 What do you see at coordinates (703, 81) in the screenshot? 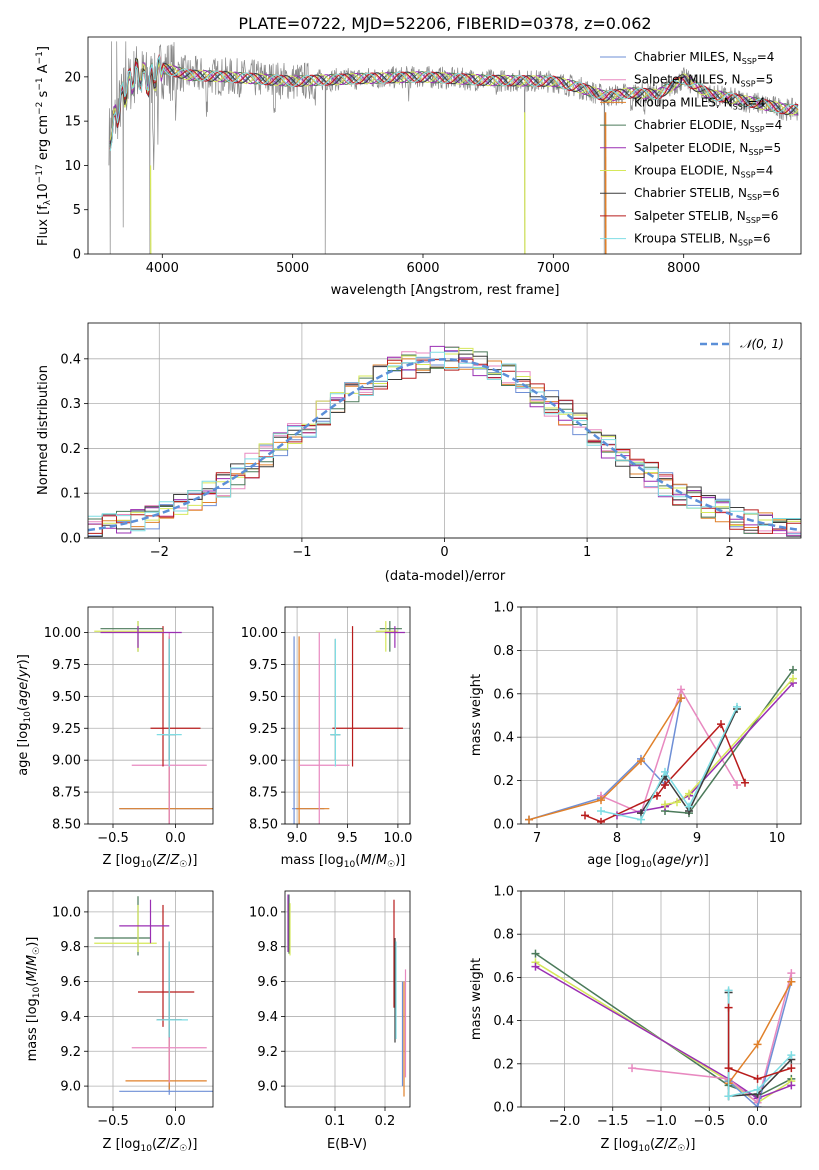
I see `legend-label-salpeter_miles: Salpeter MILES, NSSP=5` at bounding box center [703, 81].